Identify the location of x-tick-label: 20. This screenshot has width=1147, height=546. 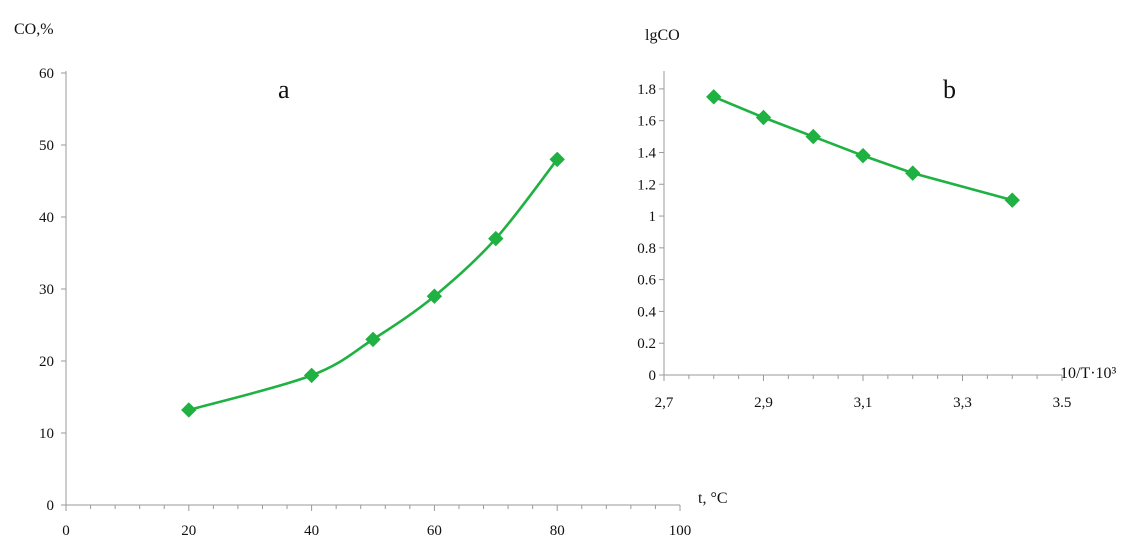
(188, 531).